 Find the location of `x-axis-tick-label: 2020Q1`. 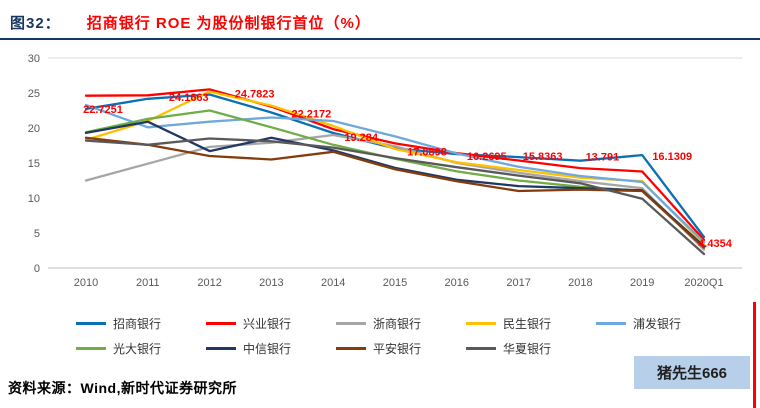

x-axis-tick-label: 2020Q1 is located at coordinates (703, 283).